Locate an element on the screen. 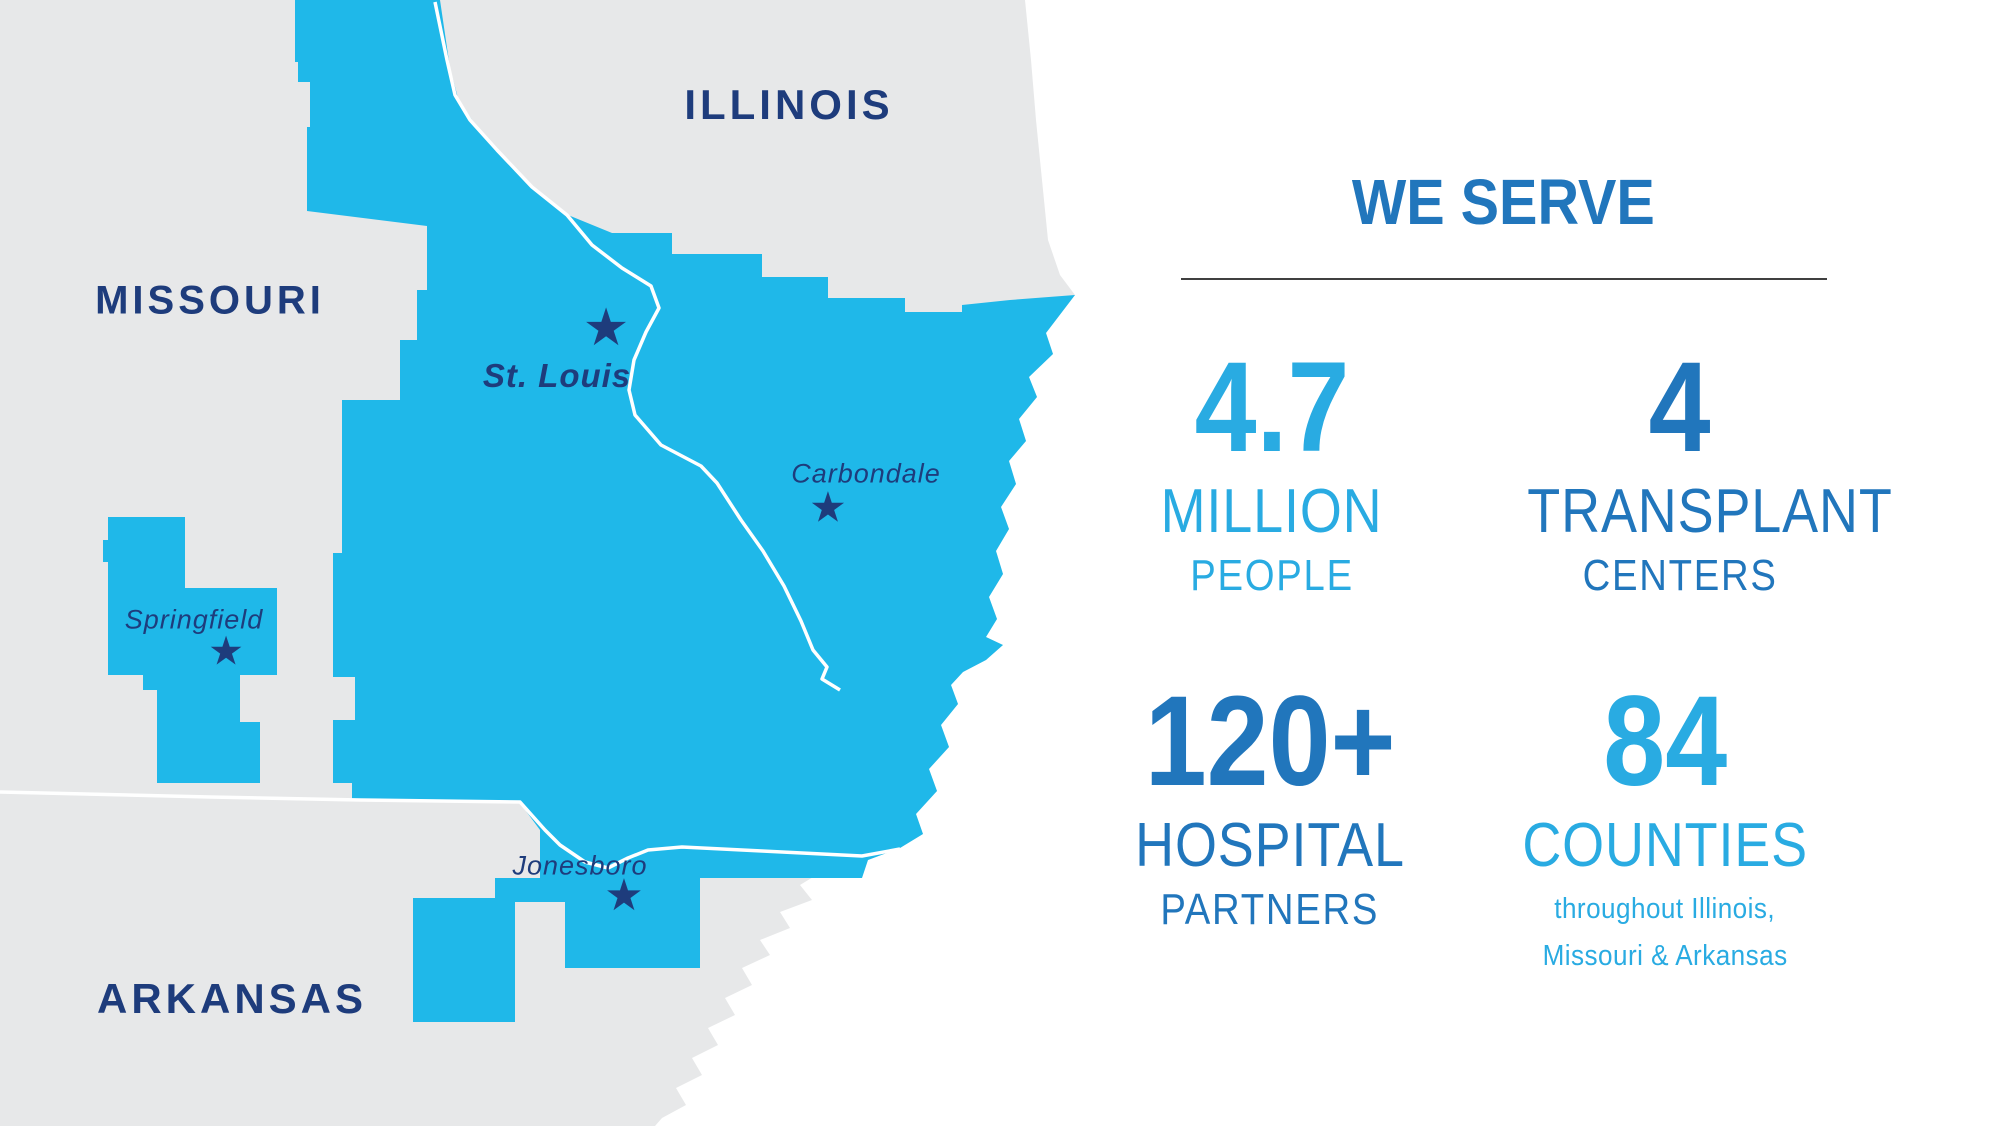  stat-hospital-partners: 120+ HOSPITAL PARTNERS is located at coordinates (1270, 801).